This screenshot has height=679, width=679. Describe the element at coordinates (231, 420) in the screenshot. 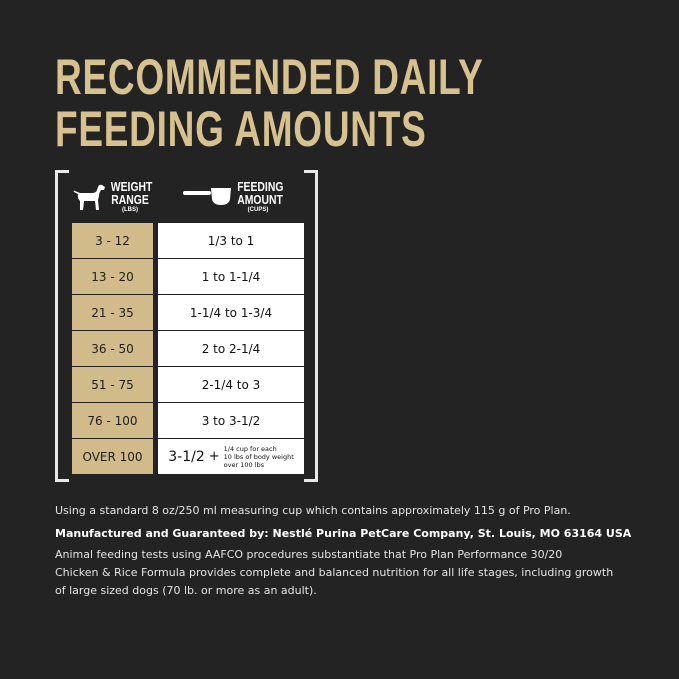

I see `amount-cell: 3 to 3-1/2` at that location.